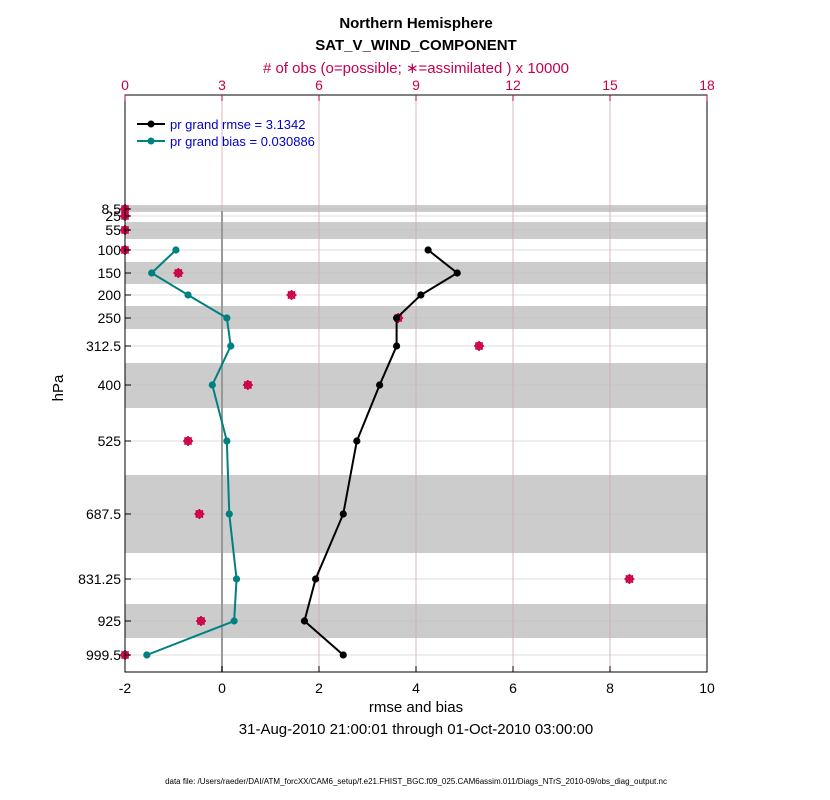 The image size is (830, 800). I want to click on y-tick-label: 200, so click(110, 295).